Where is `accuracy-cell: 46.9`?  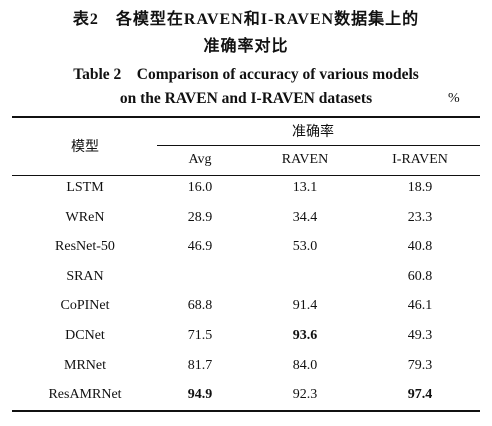 accuracy-cell: 46.9 is located at coordinates (200, 247).